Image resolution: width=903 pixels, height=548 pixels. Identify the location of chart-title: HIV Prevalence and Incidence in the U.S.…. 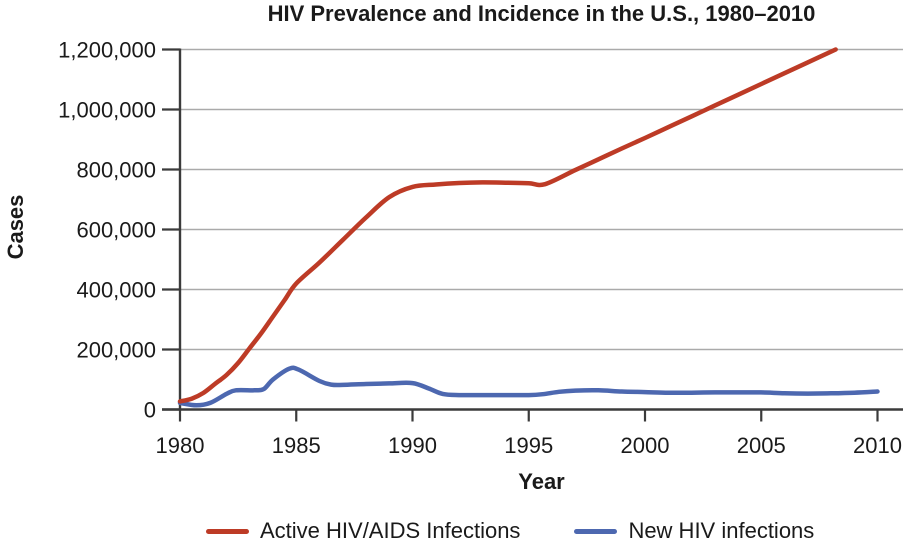
(541, 13).